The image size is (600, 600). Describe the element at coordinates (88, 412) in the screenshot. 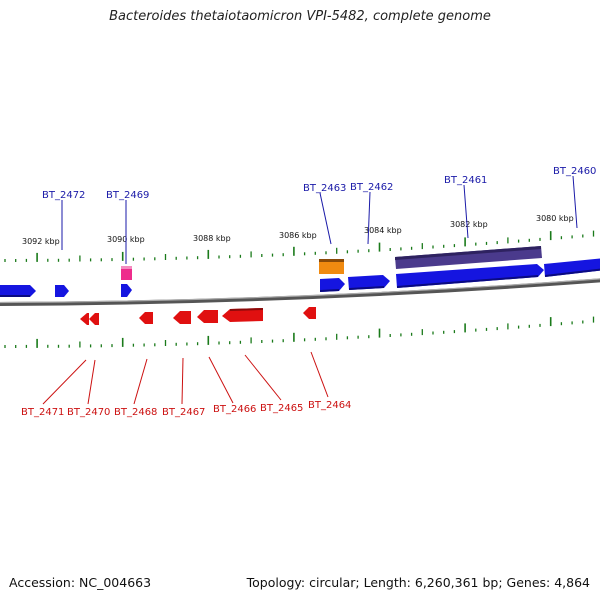

I see `gene-label-bt-2470: BT_2470` at that location.